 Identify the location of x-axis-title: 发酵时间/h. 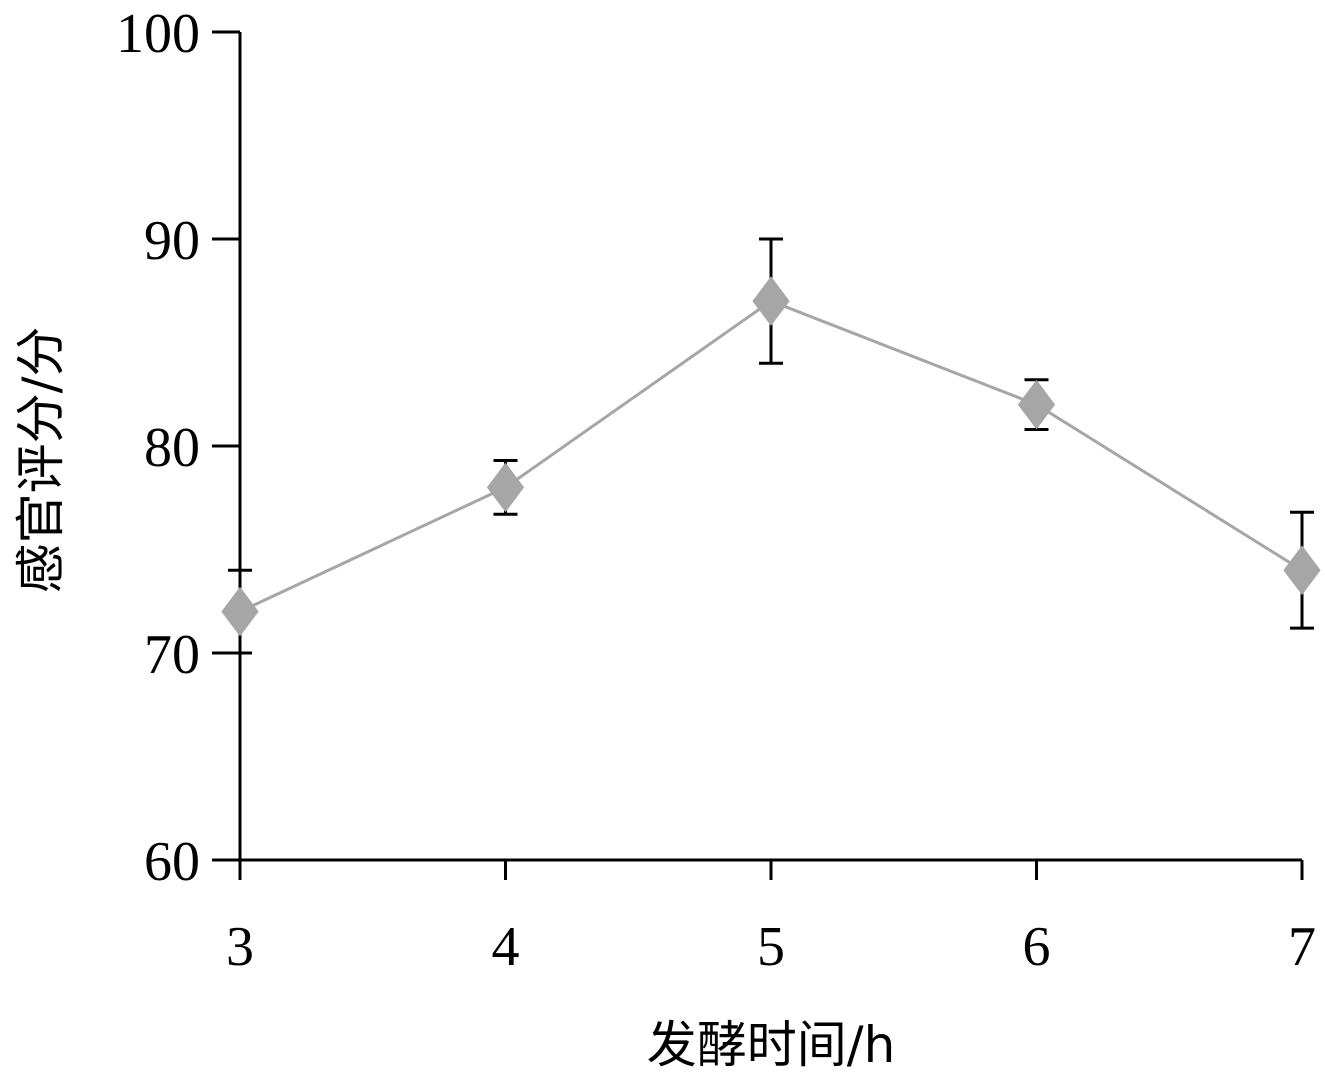
(771, 1045).